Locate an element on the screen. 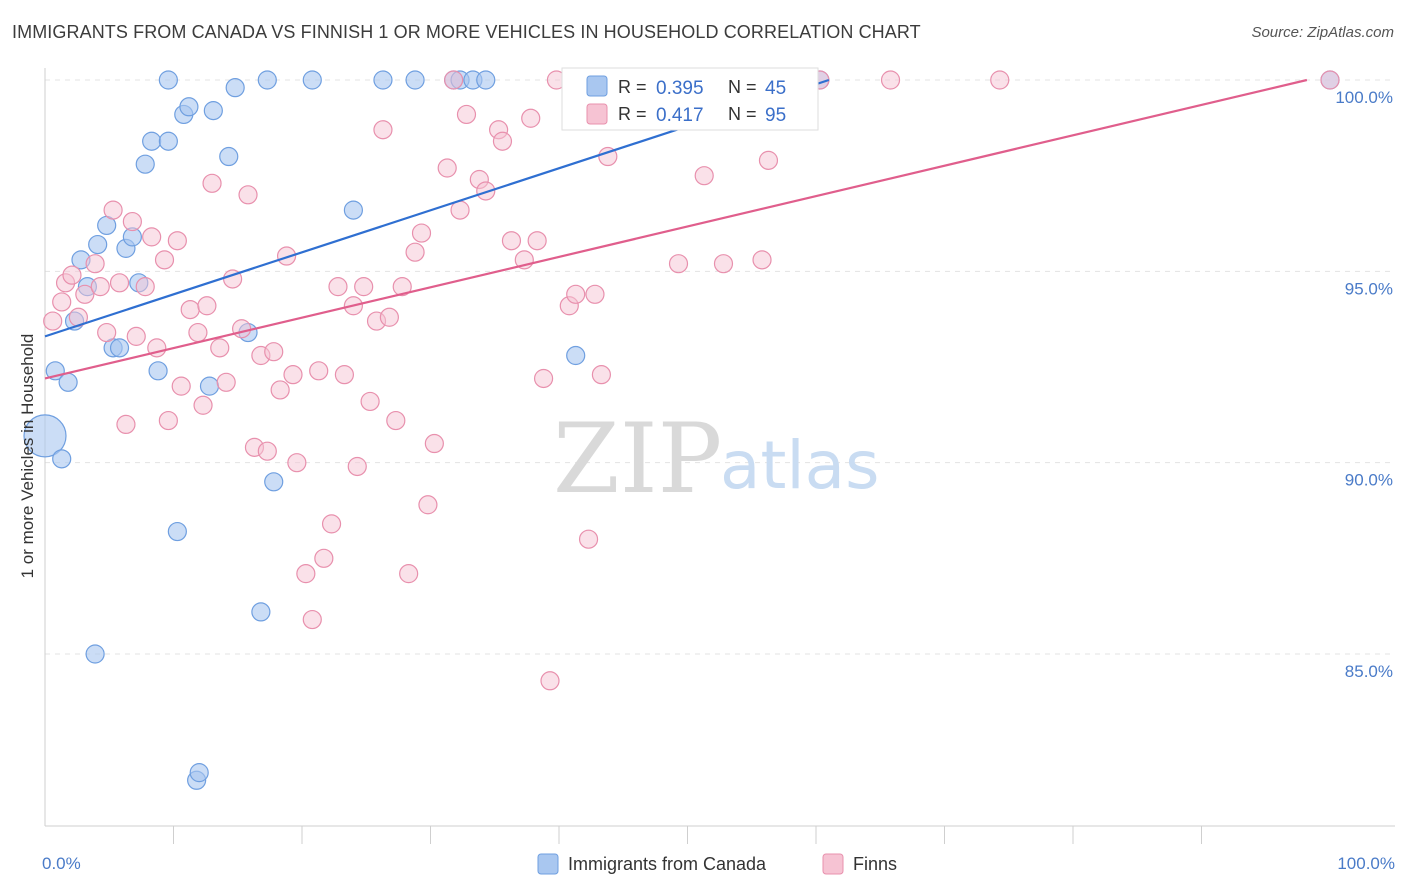 Image resolution: width=1406 pixels, height=892 pixels. x-tick-label: 100.0% is located at coordinates (1366, 863).